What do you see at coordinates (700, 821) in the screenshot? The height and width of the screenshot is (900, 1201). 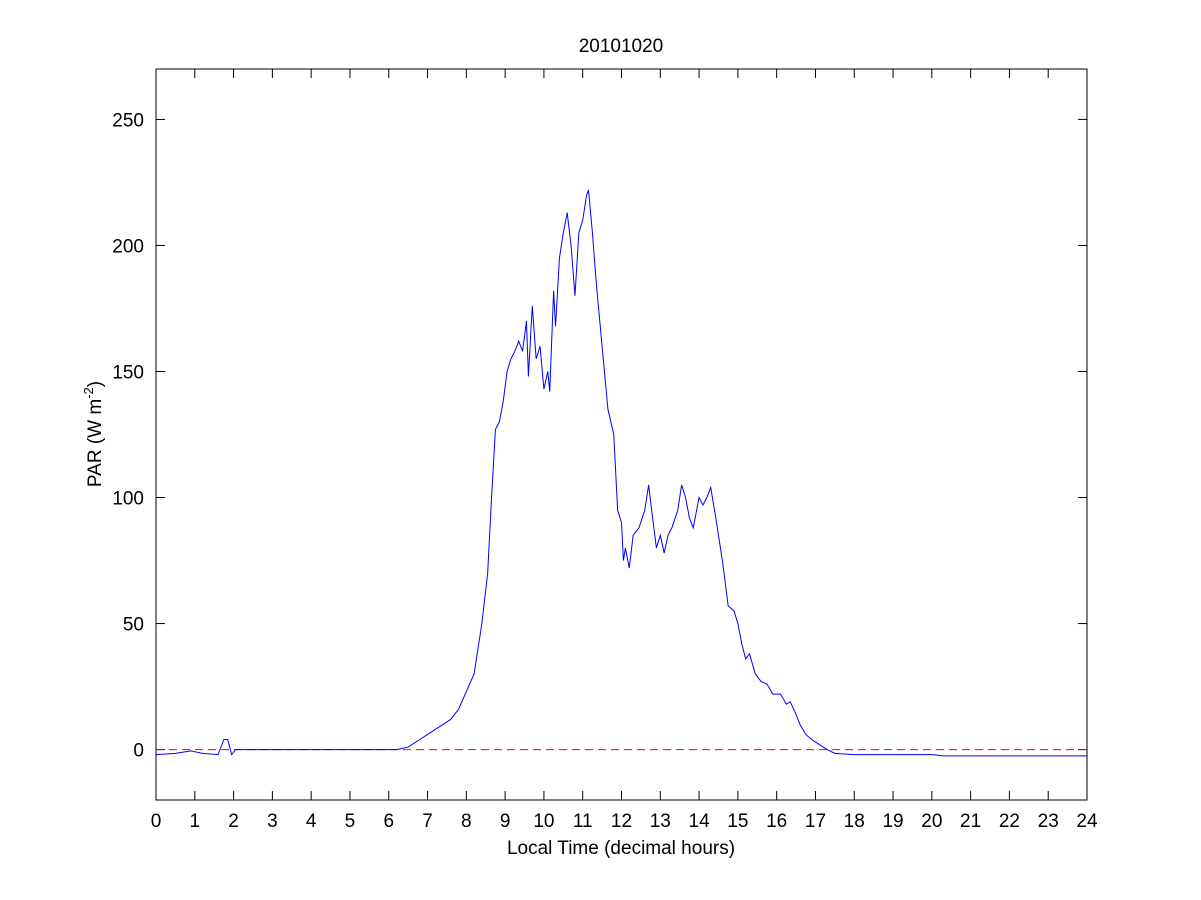 I see `x-tick-label: 14` at bounding box center [700, 821].